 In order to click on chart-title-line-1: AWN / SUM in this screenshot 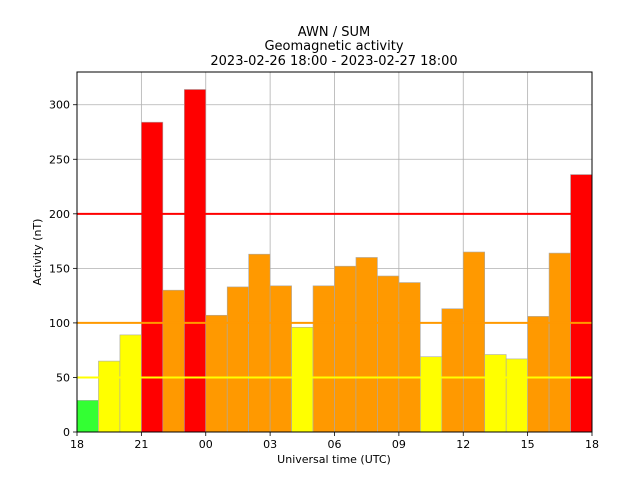, I will do `click(334, 32)`.